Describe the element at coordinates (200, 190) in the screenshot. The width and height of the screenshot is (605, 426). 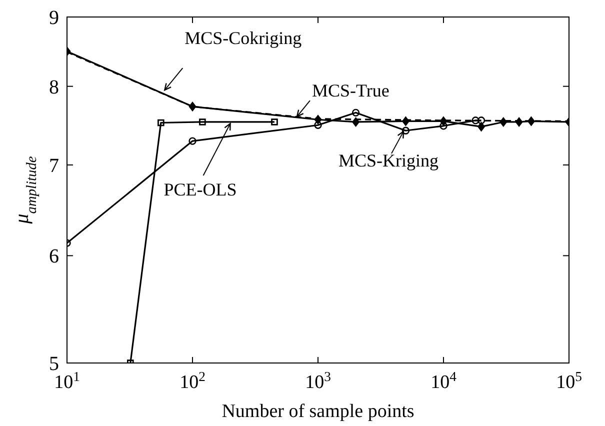
I see `annotation: PCE-OLS` at that location.